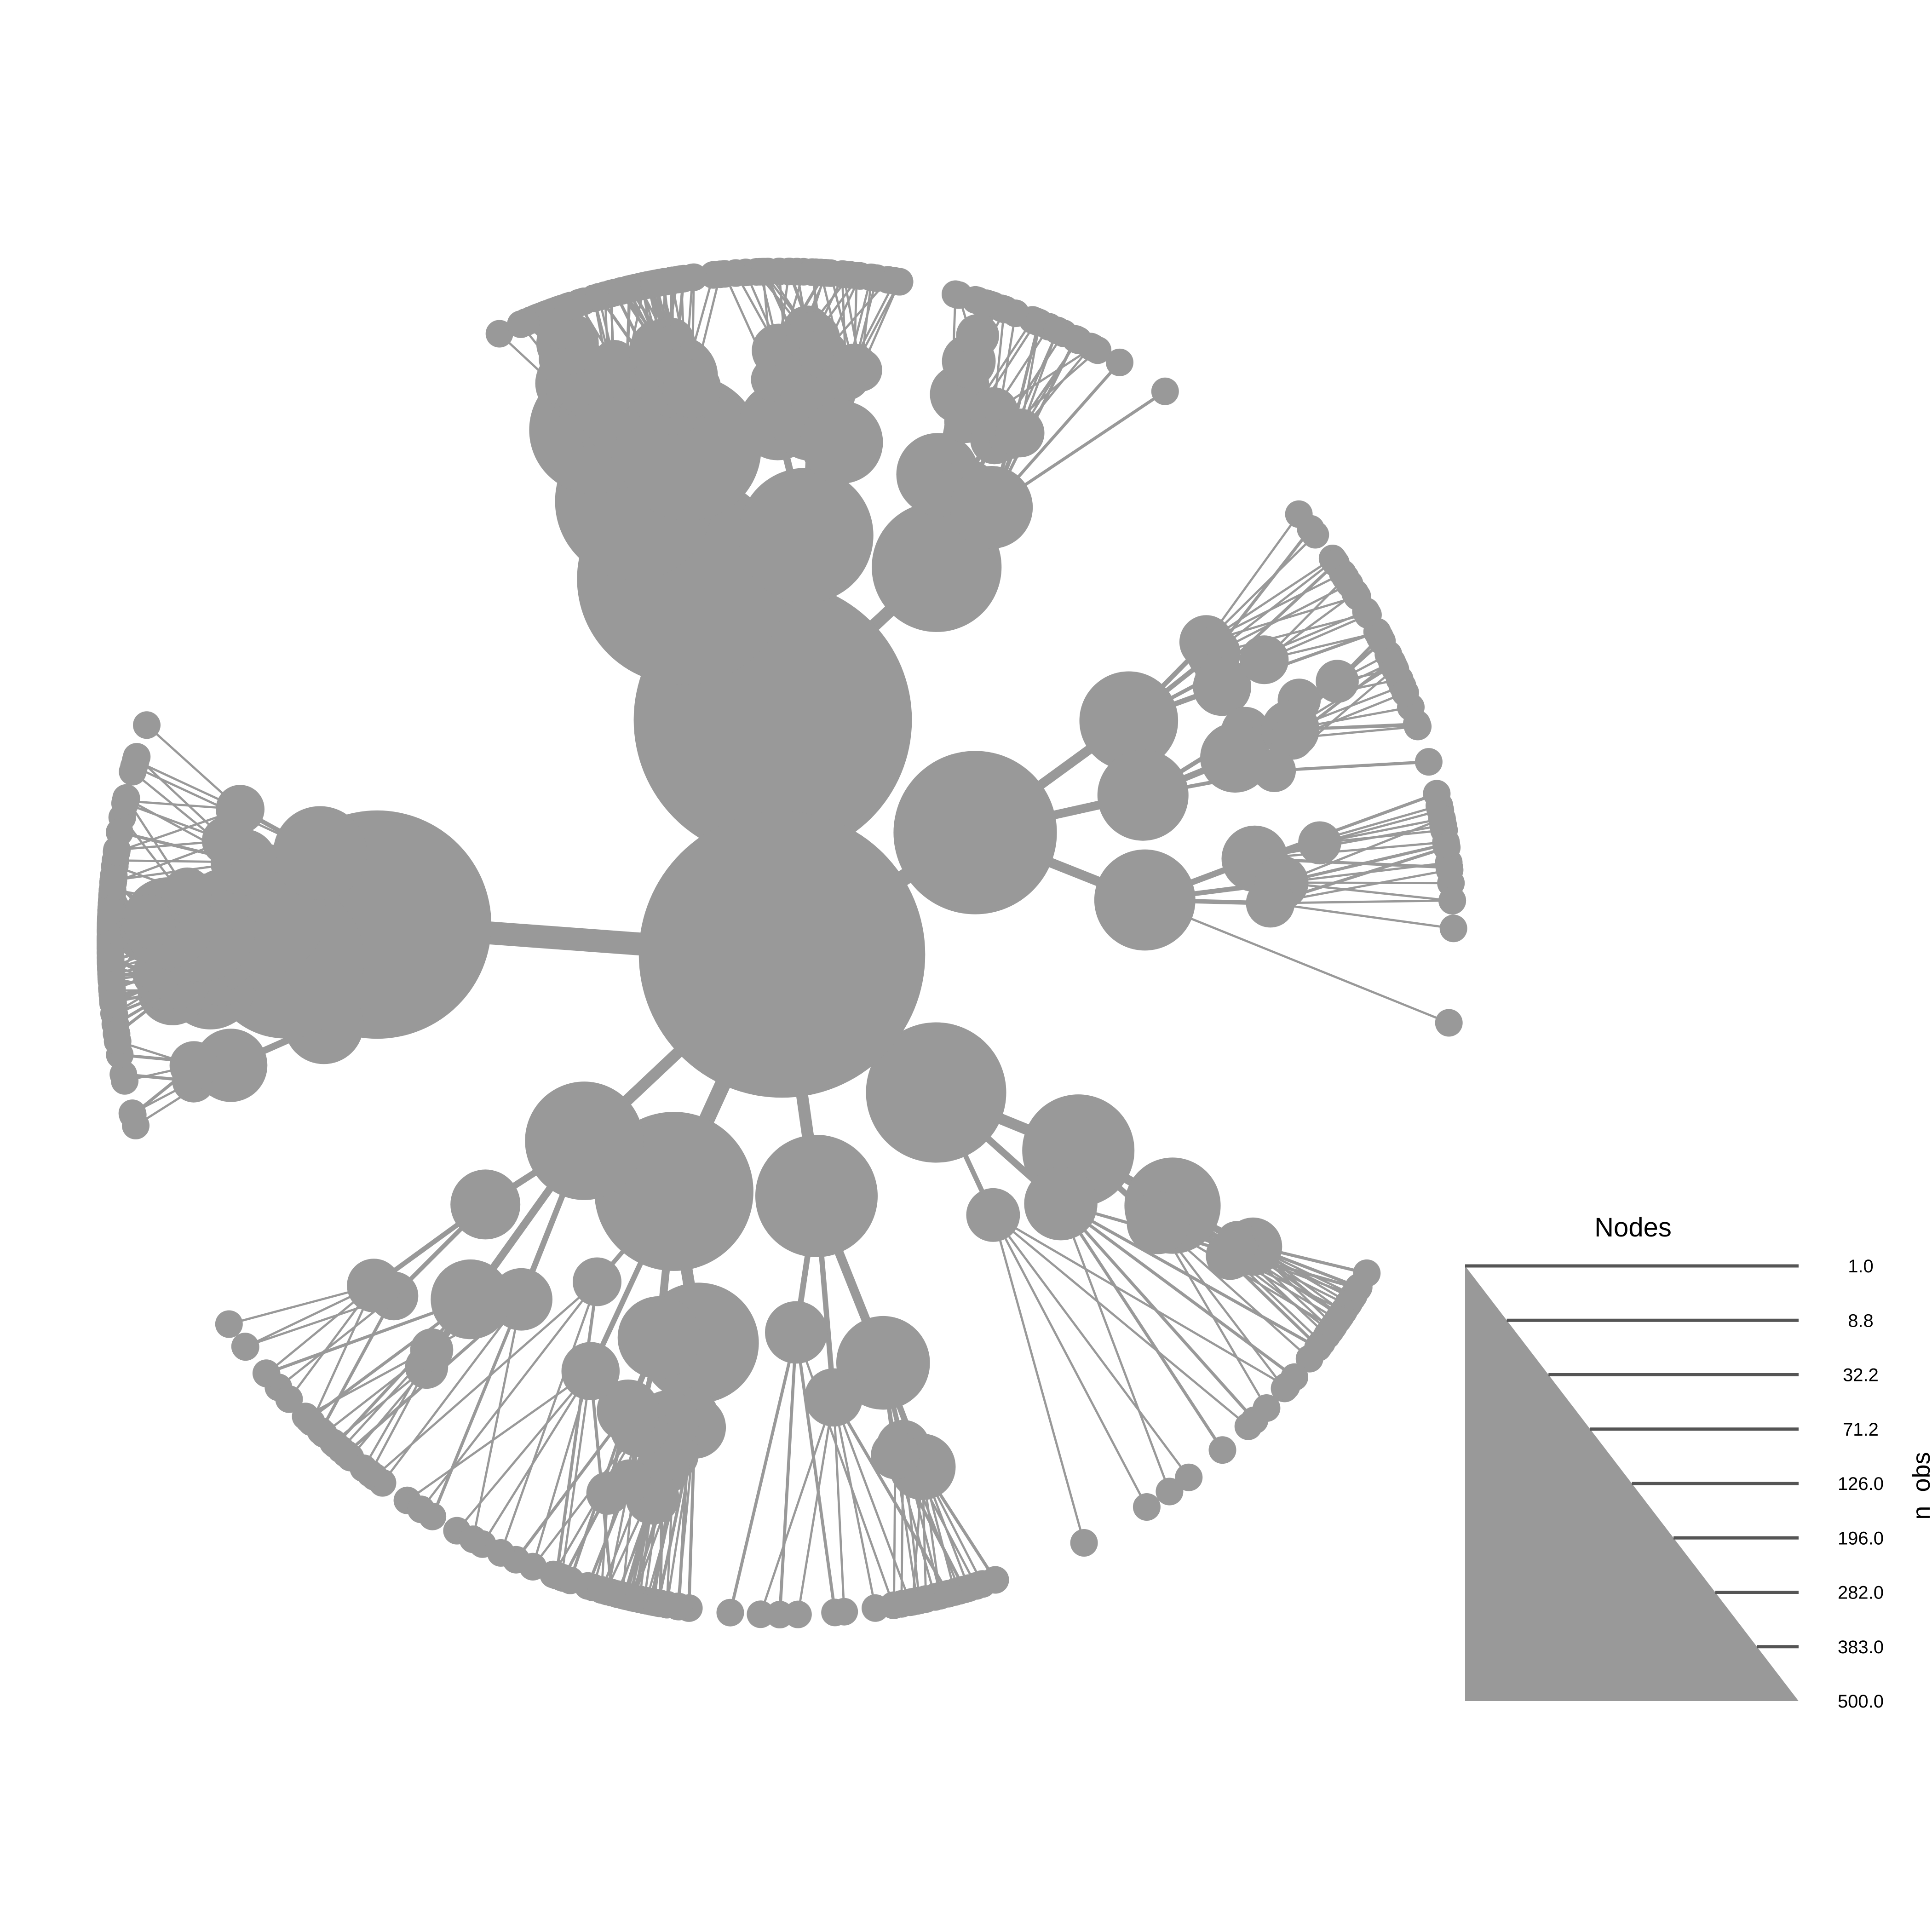  I want to click on legend-ticks: 1.0 8.8 32.2 71.2 126.0 196.0 282.0 383.0 500.0, so click(1674, 1484).